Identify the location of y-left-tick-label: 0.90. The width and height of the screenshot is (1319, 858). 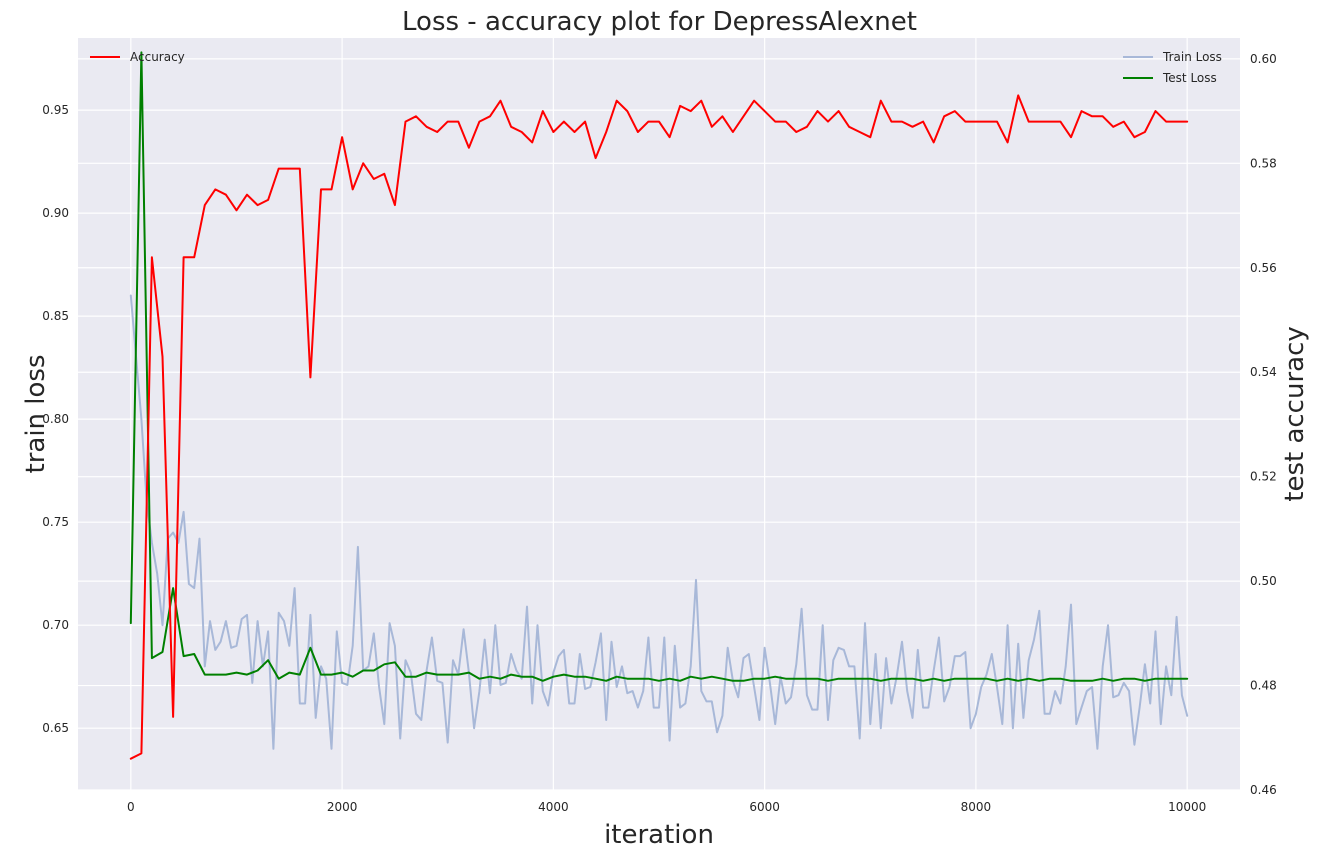
(55, 213).